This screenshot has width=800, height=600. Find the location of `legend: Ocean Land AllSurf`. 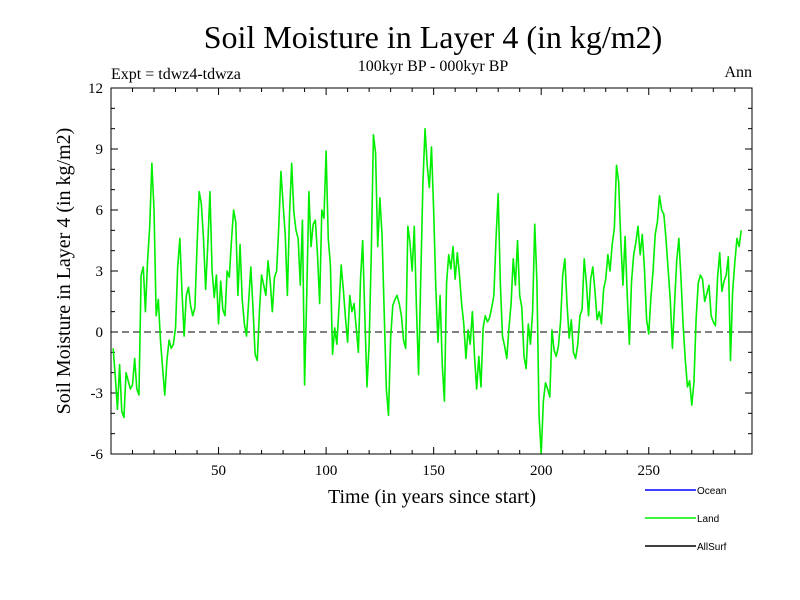

legend: Ocean Land AllSurf is located at coordinates (686, 519).